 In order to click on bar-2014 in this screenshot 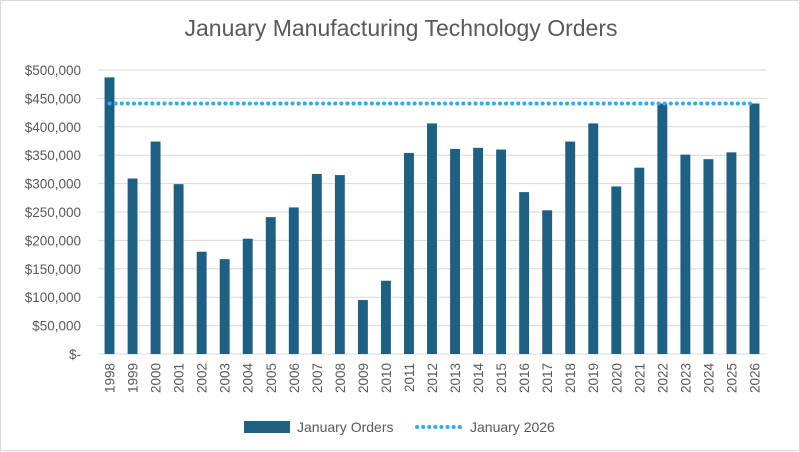, I will do `click(478, 250)`.